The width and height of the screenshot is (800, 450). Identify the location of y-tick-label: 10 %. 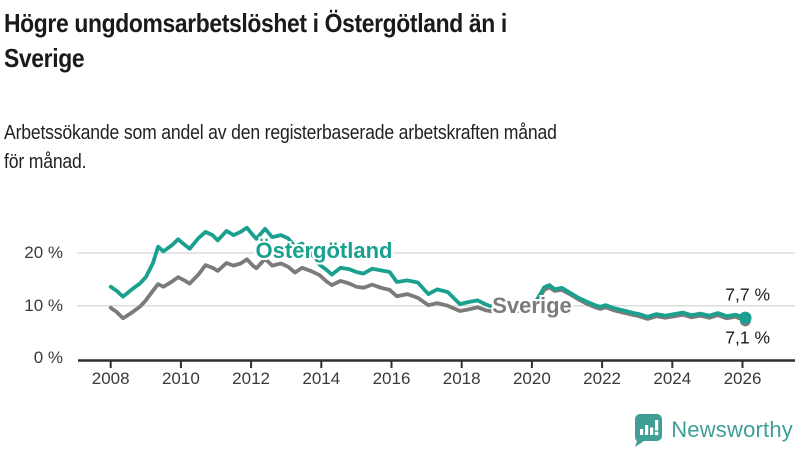
(43, 305).